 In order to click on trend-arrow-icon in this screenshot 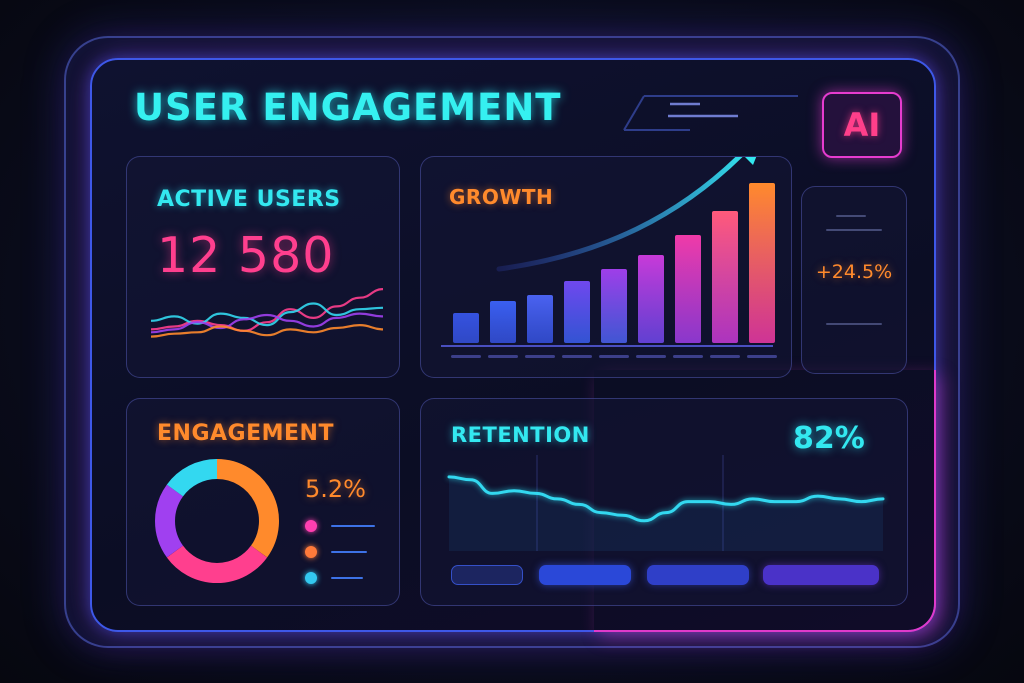, I will do `click(619, 214)`.